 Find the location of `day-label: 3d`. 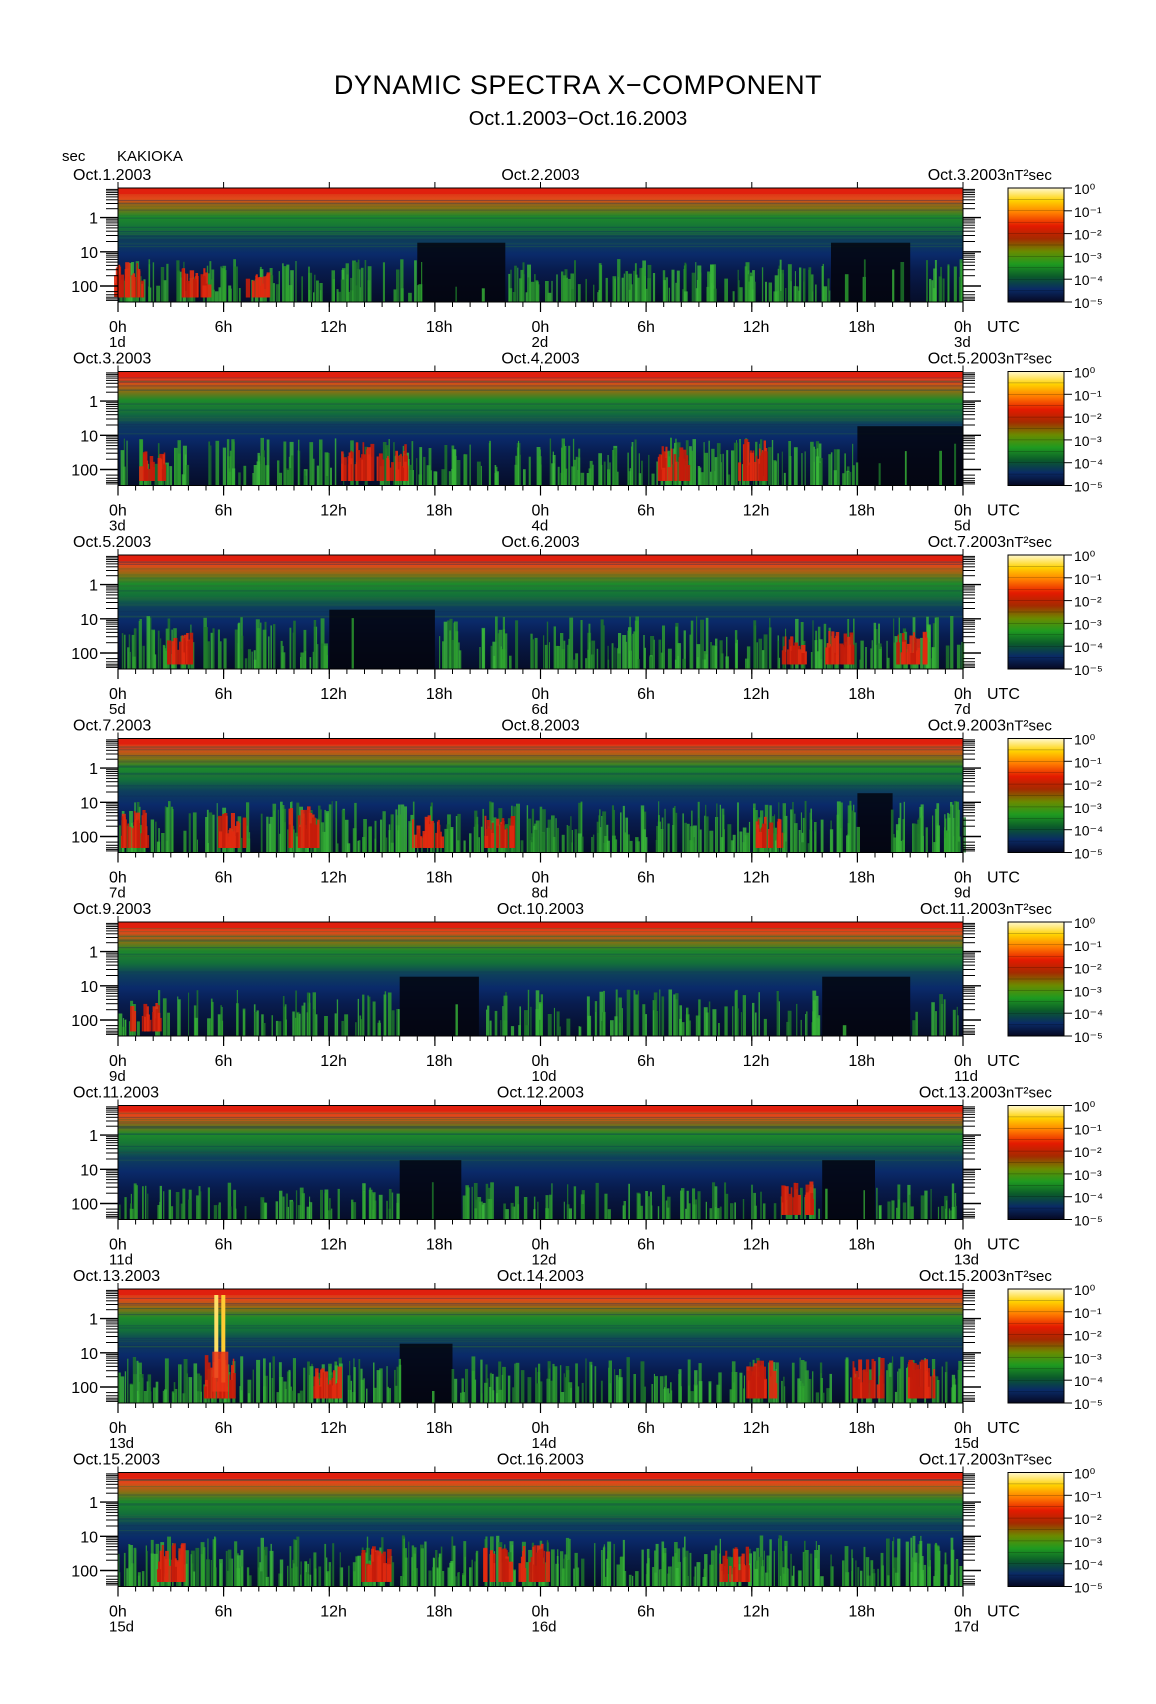

day-label: 3d is located at coordinates (117, 526).